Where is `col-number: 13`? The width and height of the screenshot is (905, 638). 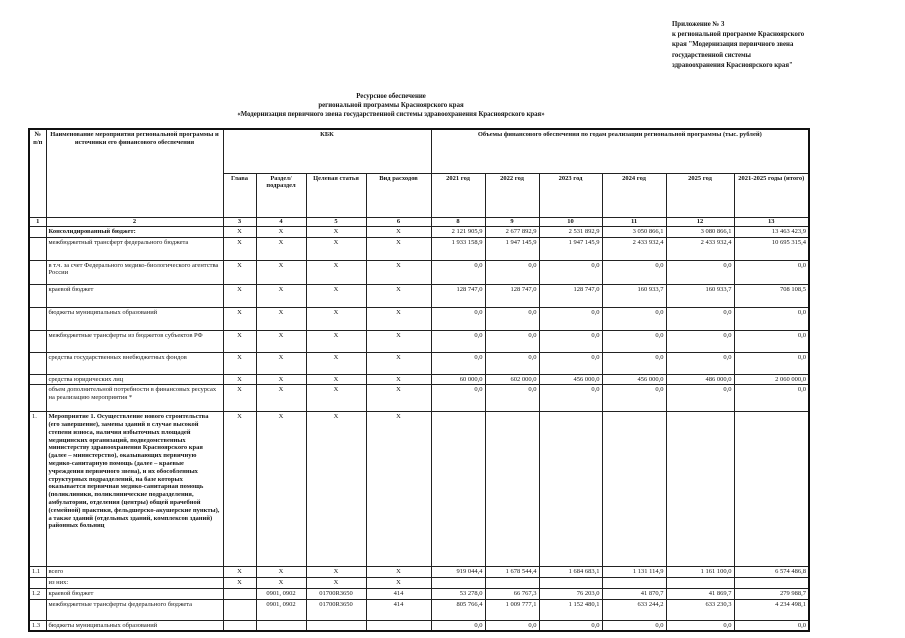
col-number: 13 is located at coordinates (771, 221).